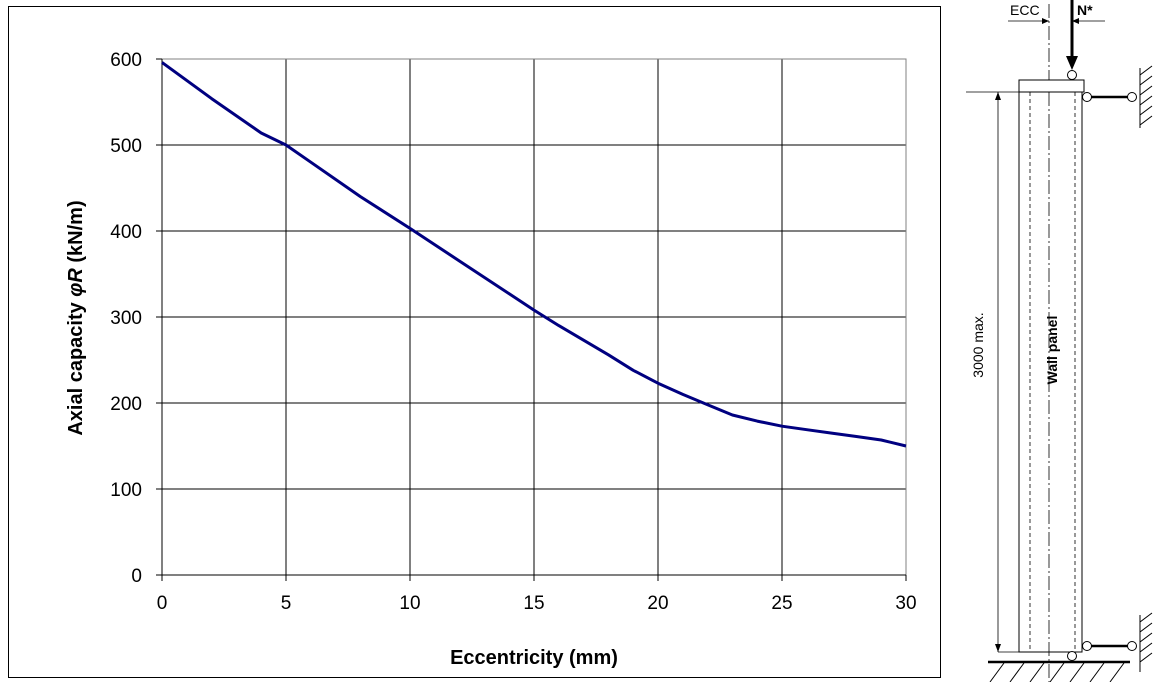 The width and height of the screenshot is (1156, 682). Describe the element at coordinates (76, 275) in the screenshot. I see `y-axis-title-r: R` at that location.